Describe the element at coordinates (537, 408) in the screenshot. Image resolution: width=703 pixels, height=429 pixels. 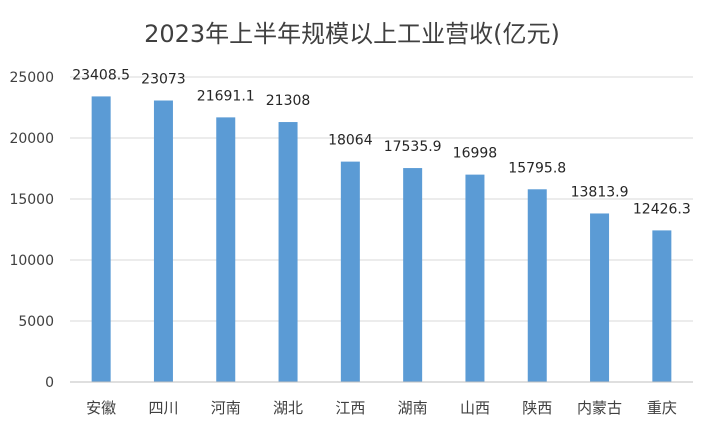
I see `category-label: 陕西` at that location.